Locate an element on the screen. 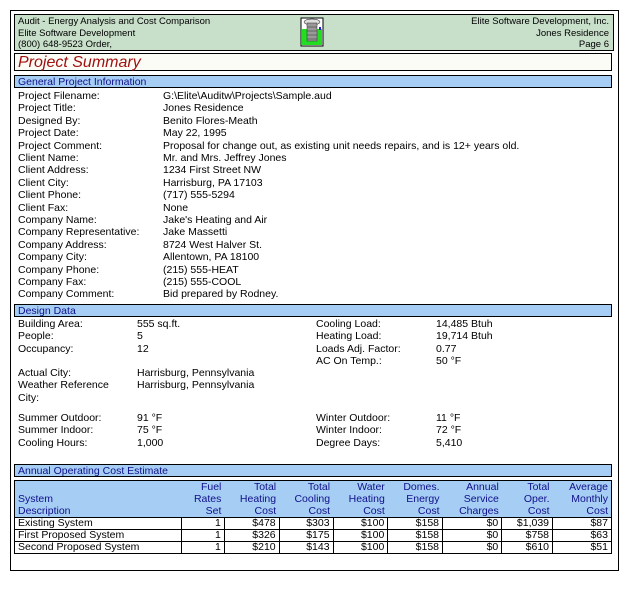  field-value: G:\Elite\Auditw\Projects\Sample.aud is located at coordinates (247, 96).